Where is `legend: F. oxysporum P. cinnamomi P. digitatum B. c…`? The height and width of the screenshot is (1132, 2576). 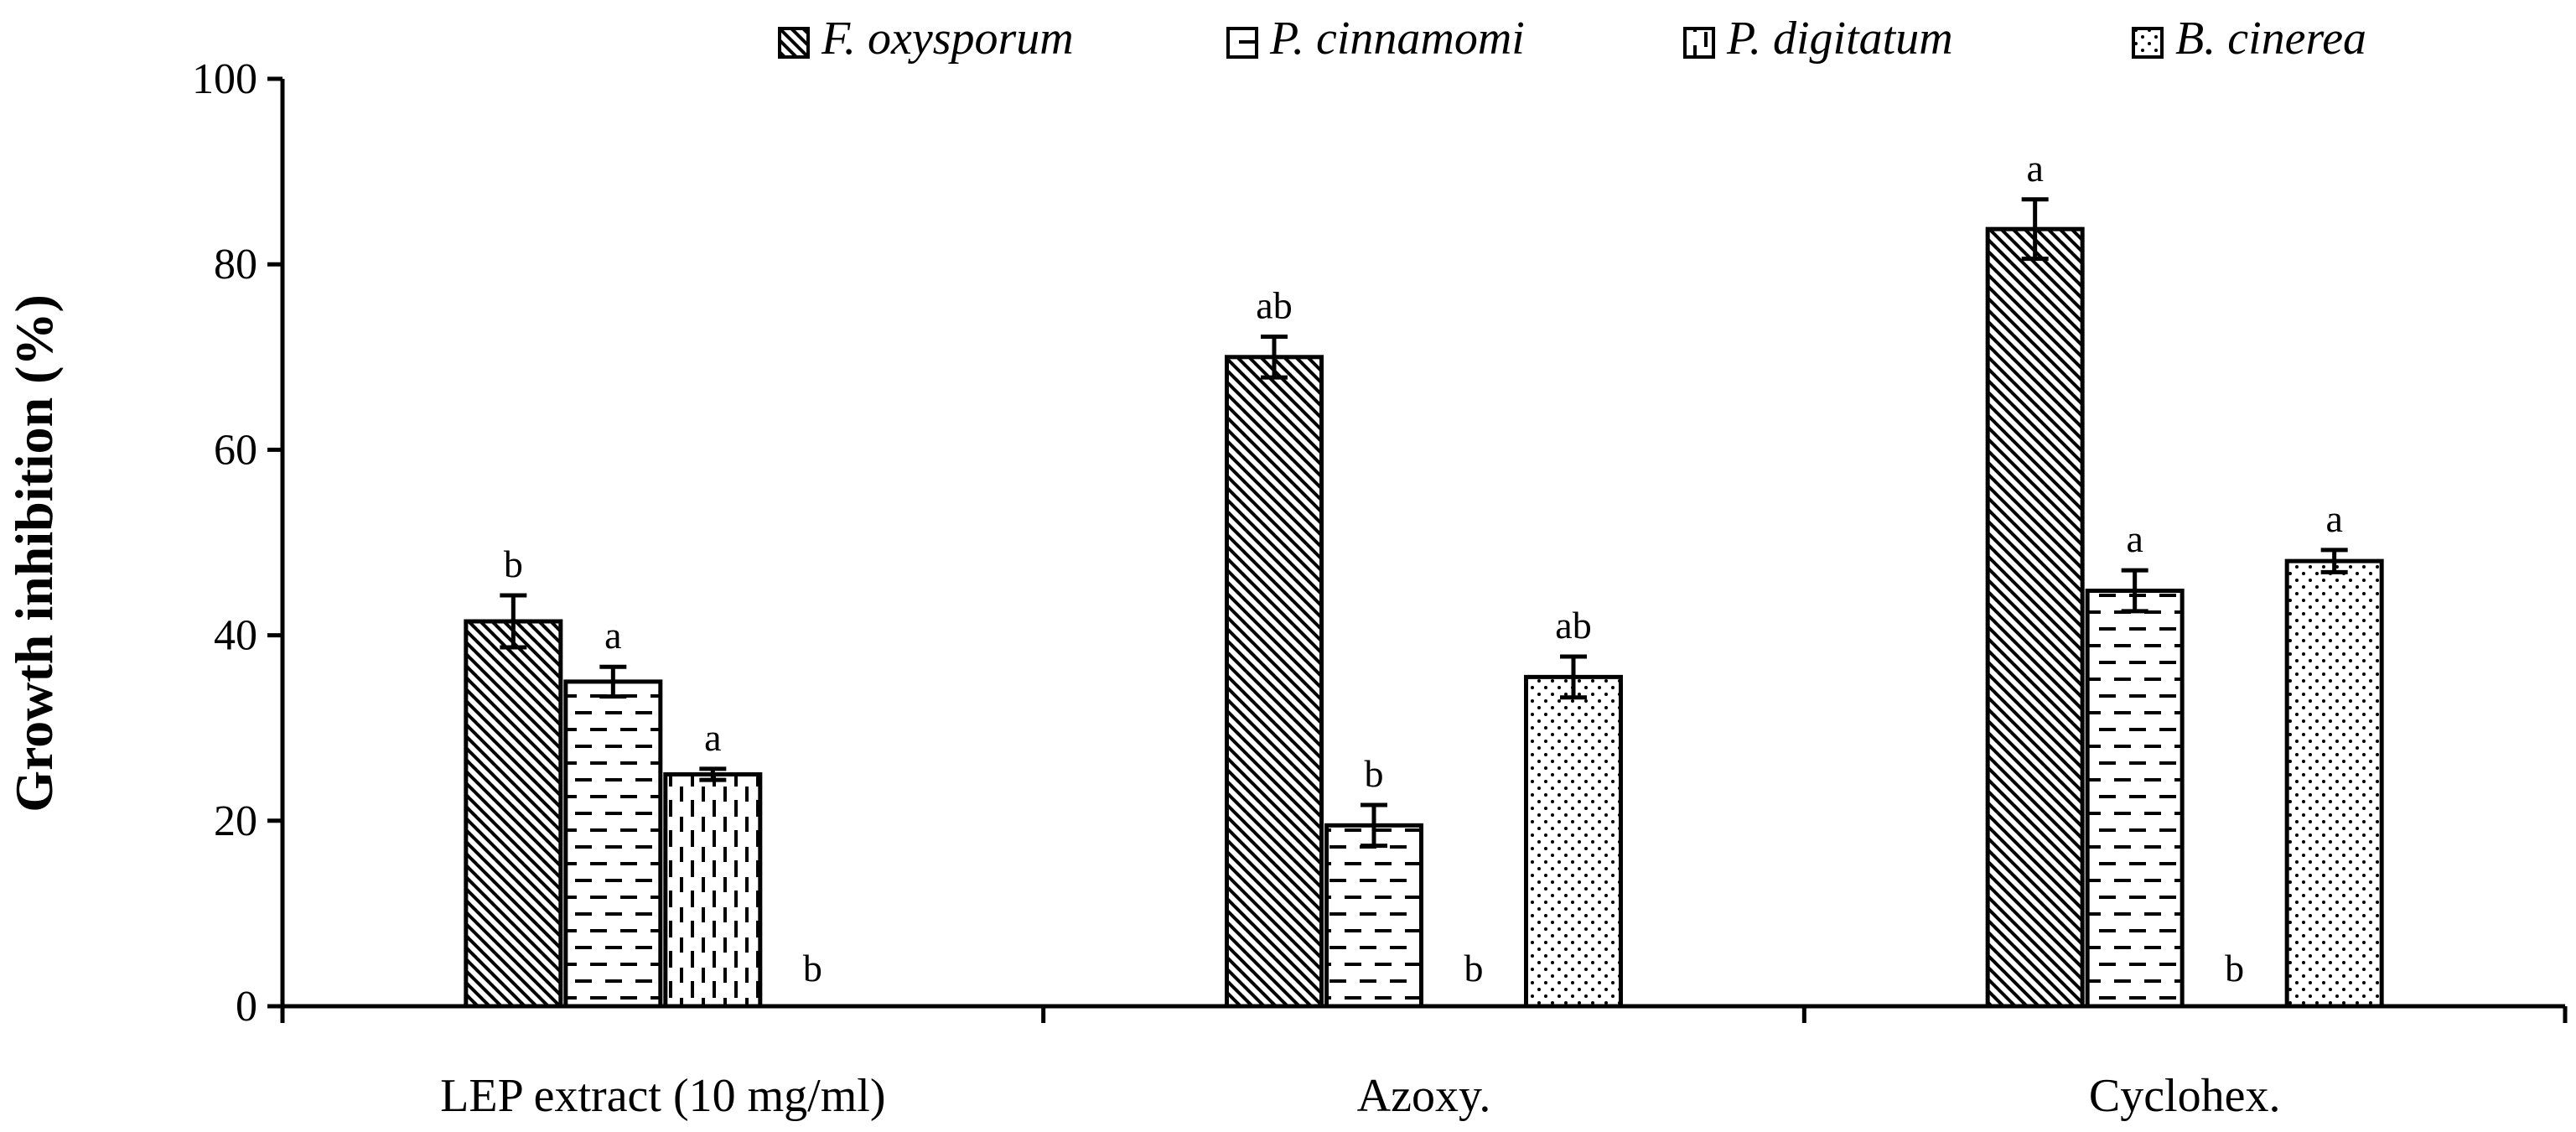 legend: F. oxysporum P. cinnamomi P. digitatum B. c… is located at coordinates (1572, 39).